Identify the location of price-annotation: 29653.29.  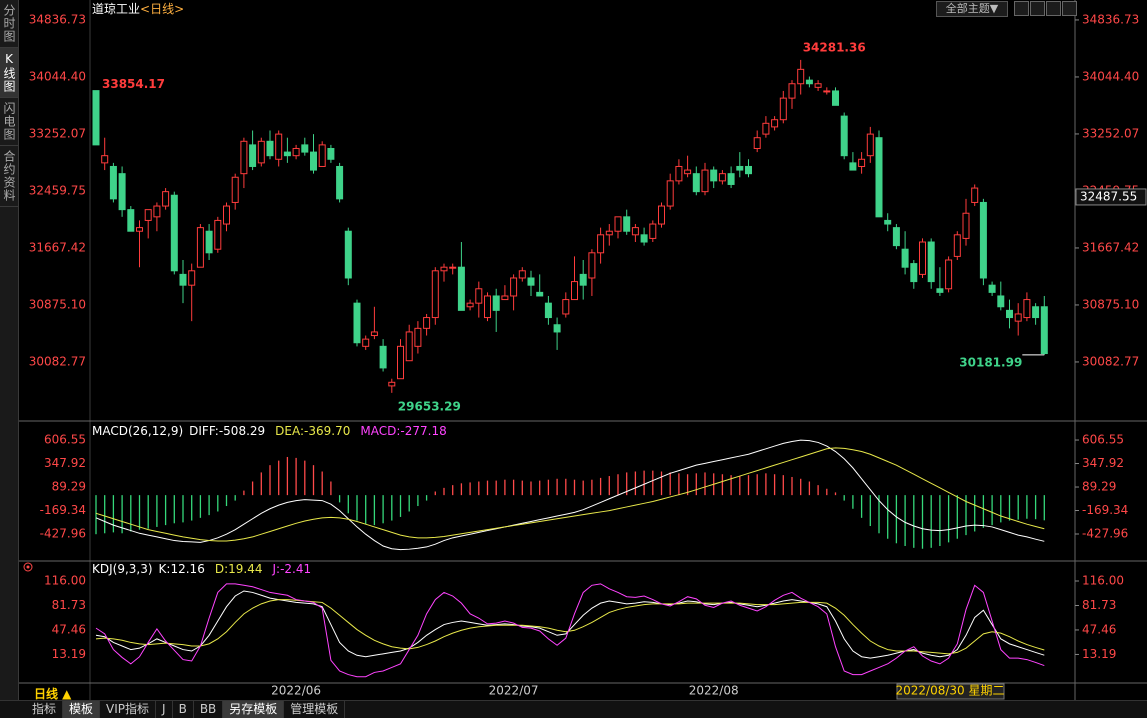
(429, 406).